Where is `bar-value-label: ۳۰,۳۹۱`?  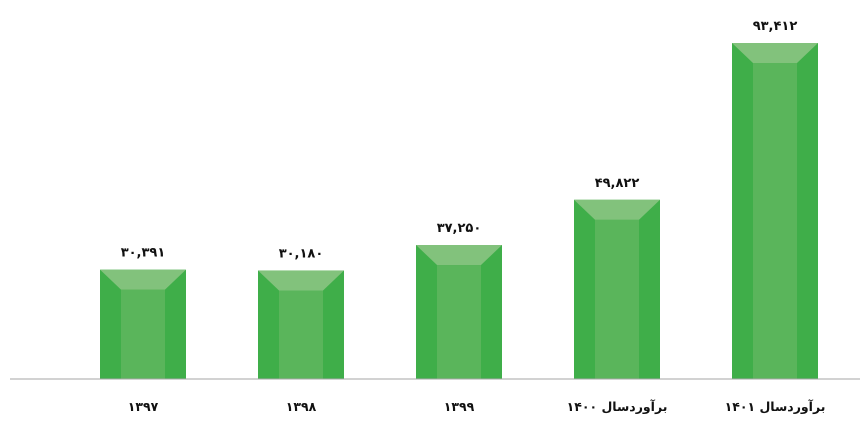
bar-value-label: ۳۰,۳۹۱ is located at coordinates (143, 253).